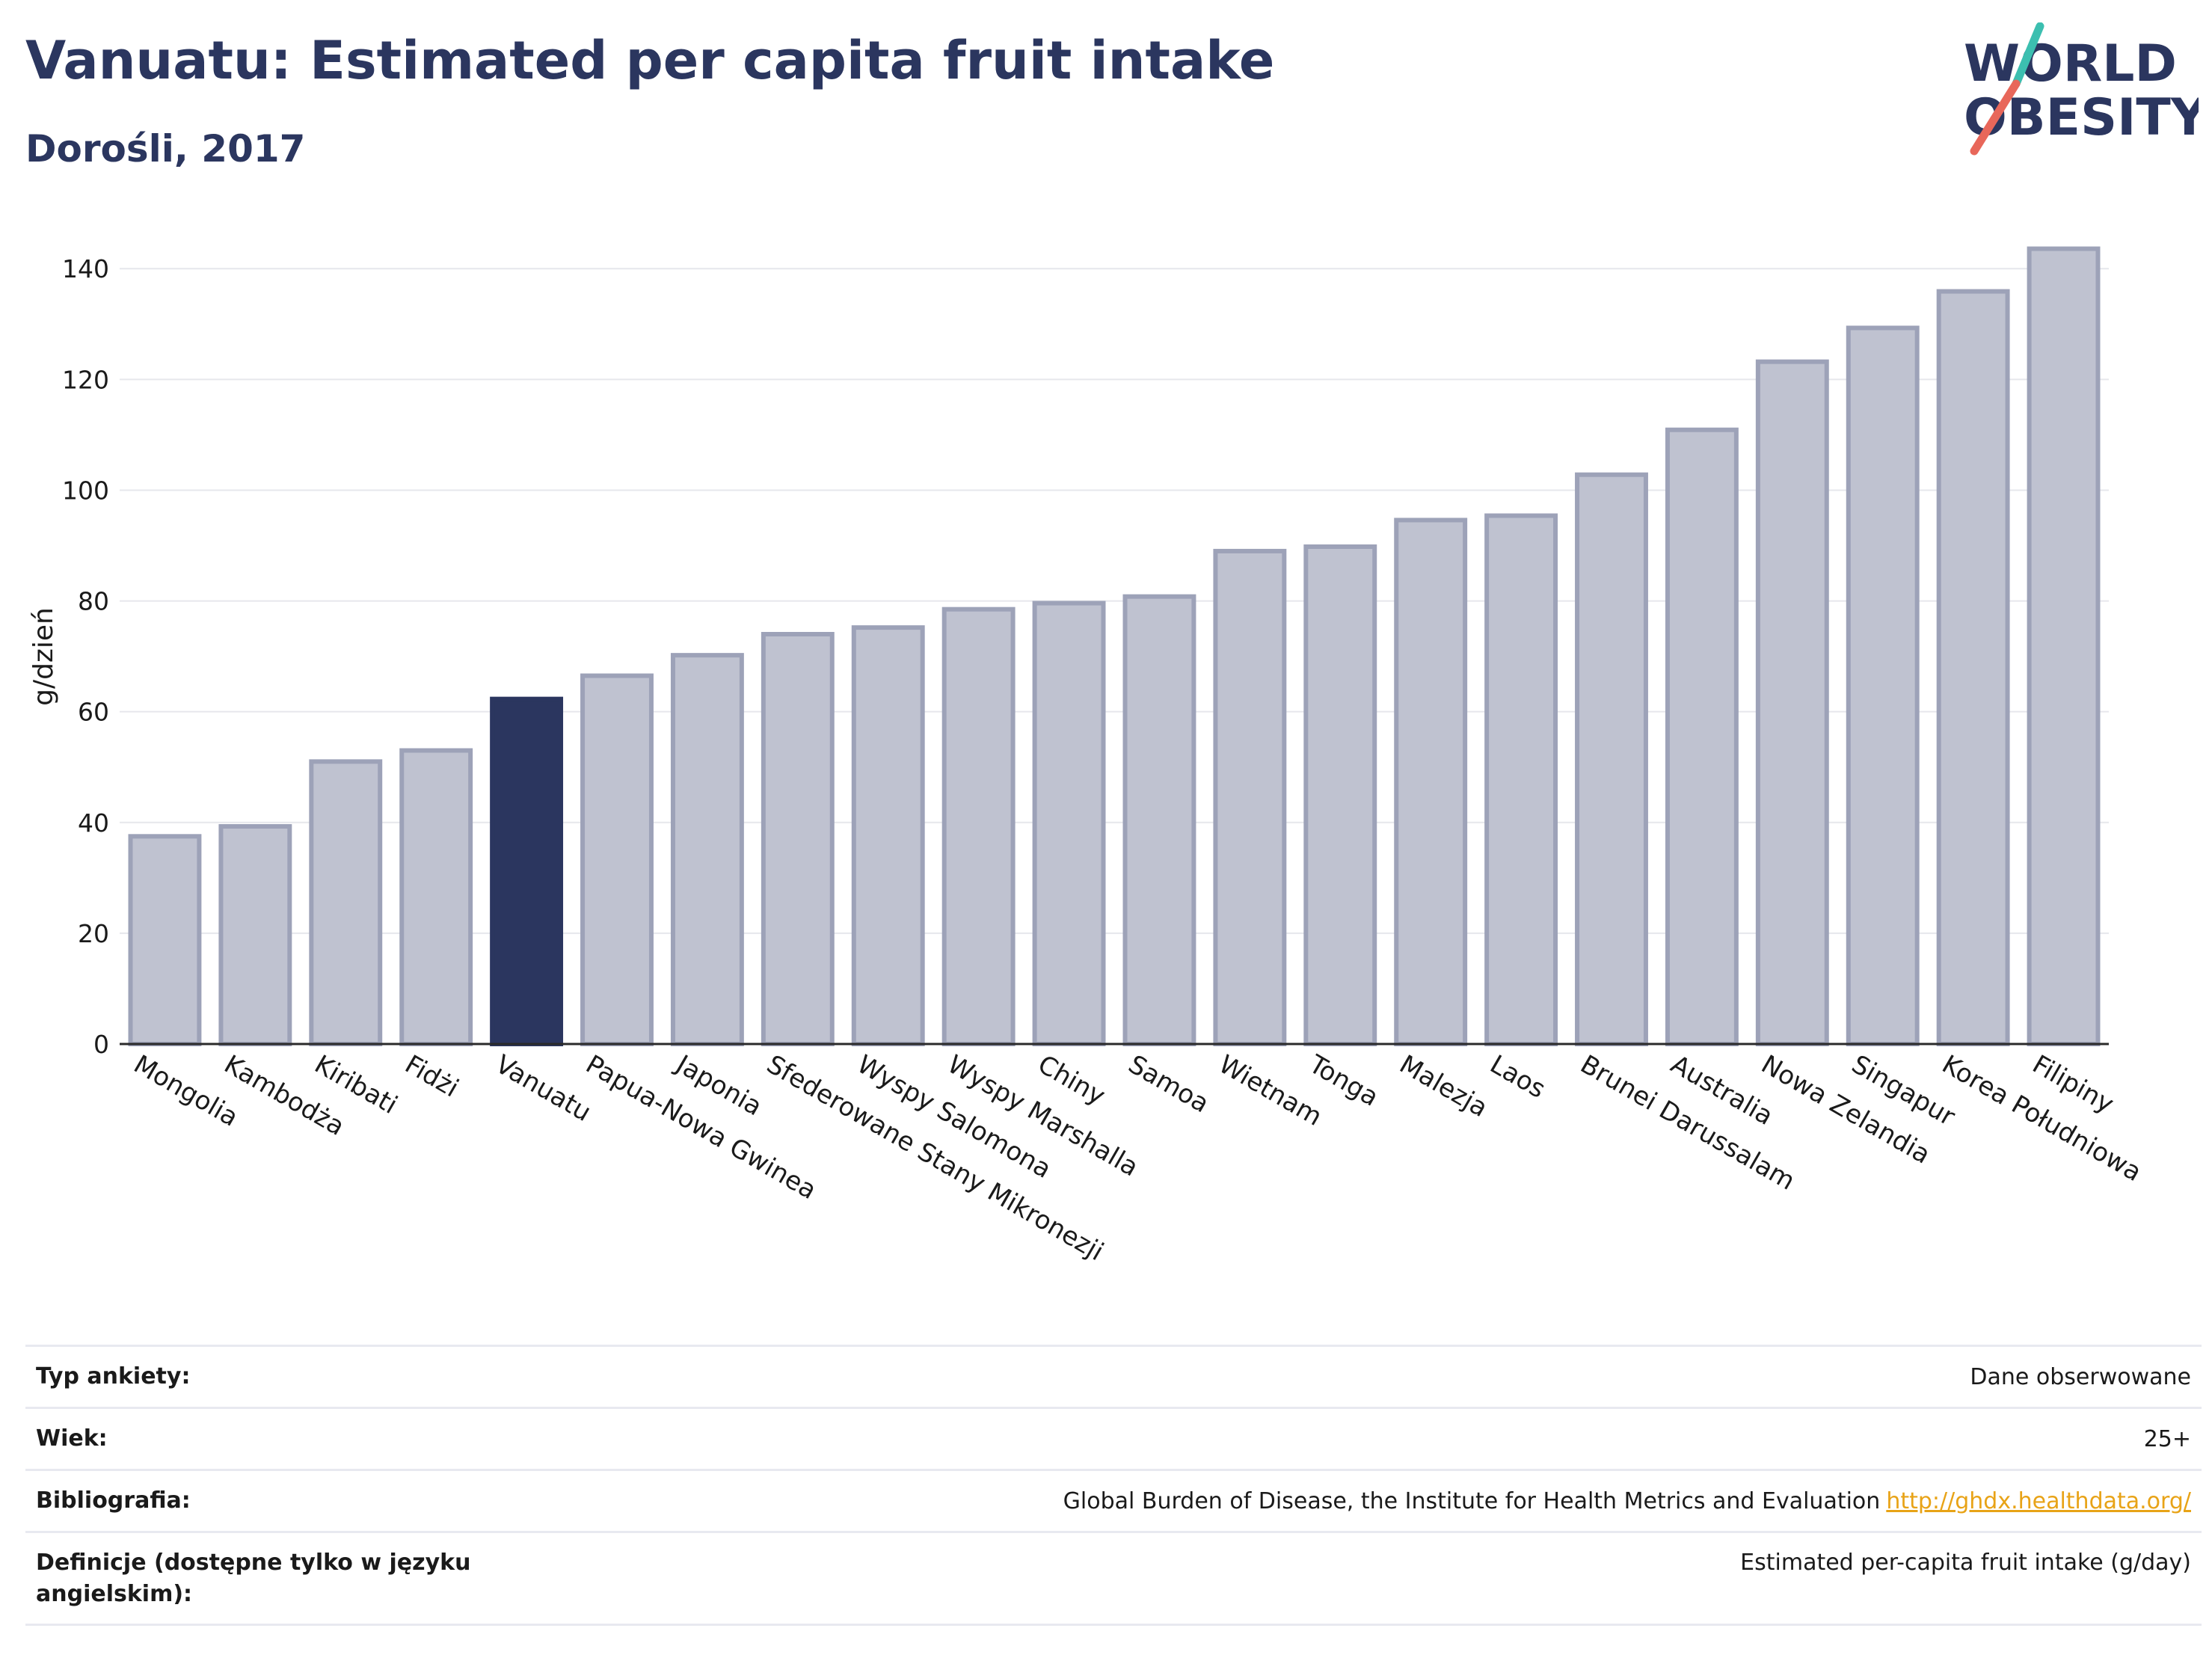 Image resolution: width=2212 pixels, height=1655 pixels. I want to click on meta-key: Bibliografia:, so click(113, 1500).